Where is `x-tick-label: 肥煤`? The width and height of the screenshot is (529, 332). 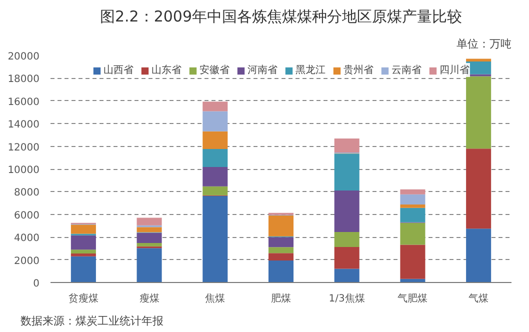
x-tick-label: 肥煤 is located at coordinates (281, 298).